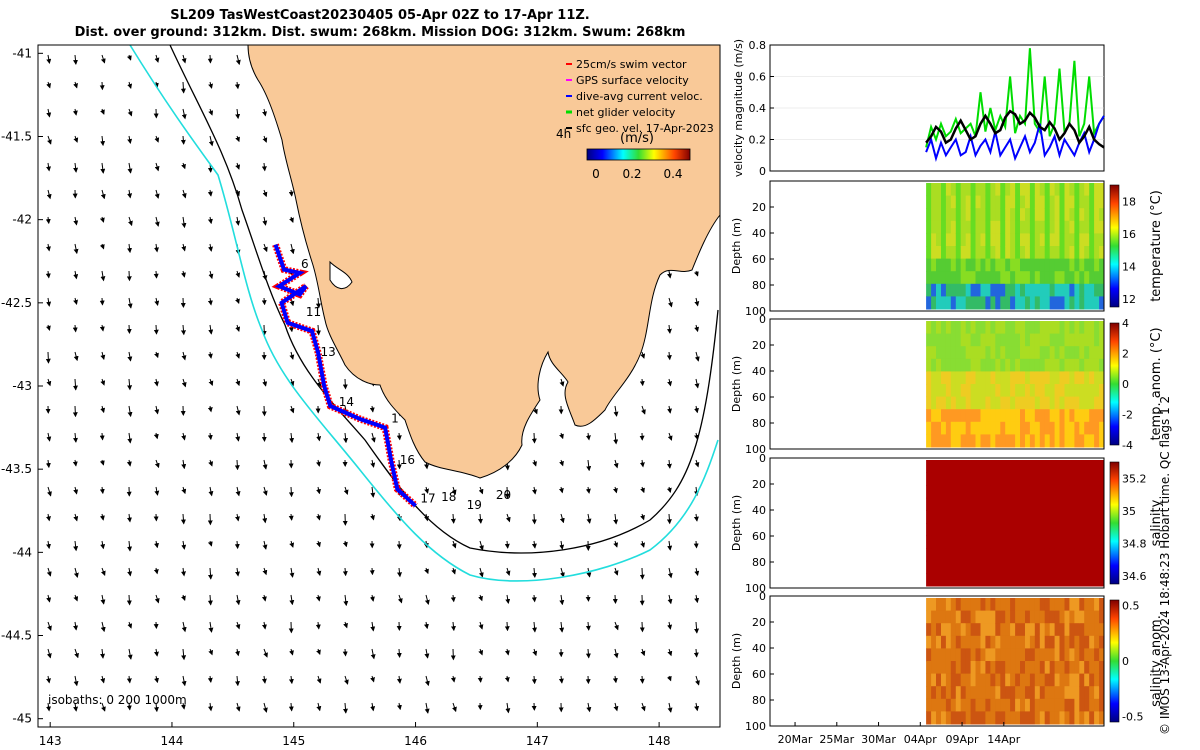 This screenshot has height=750, width=1200. What do you see at coordinates (1125, 661) in the screenshot?
I see `sal_anom-ctick-label: 0` at bounding box center [1125, 661].